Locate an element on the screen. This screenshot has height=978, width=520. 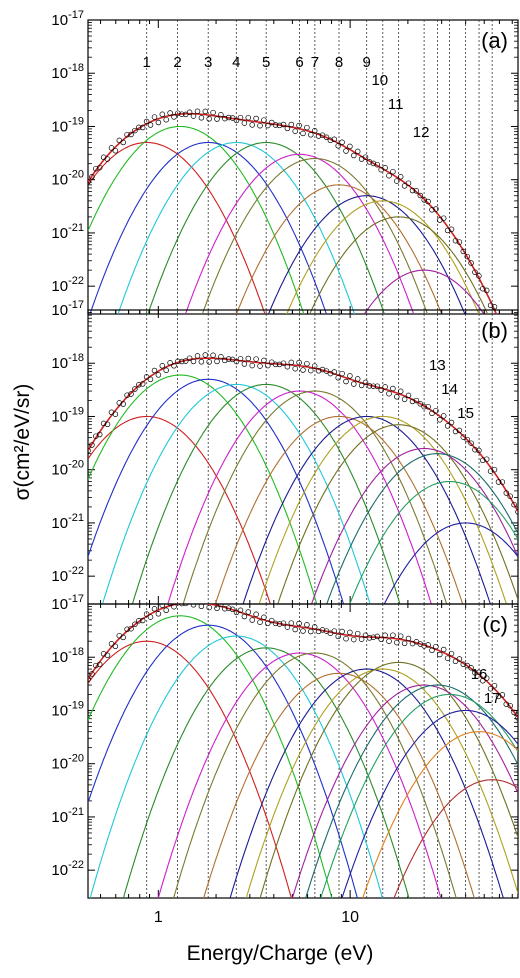
line-label-12: 12 is located at coordinates (421, 132).